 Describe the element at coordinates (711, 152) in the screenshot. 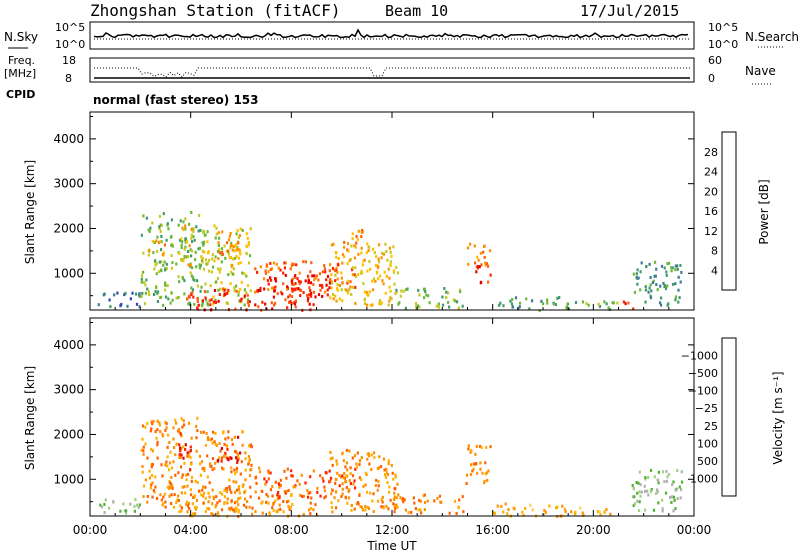

I see `colorbar-tick-label: 28` at that location.